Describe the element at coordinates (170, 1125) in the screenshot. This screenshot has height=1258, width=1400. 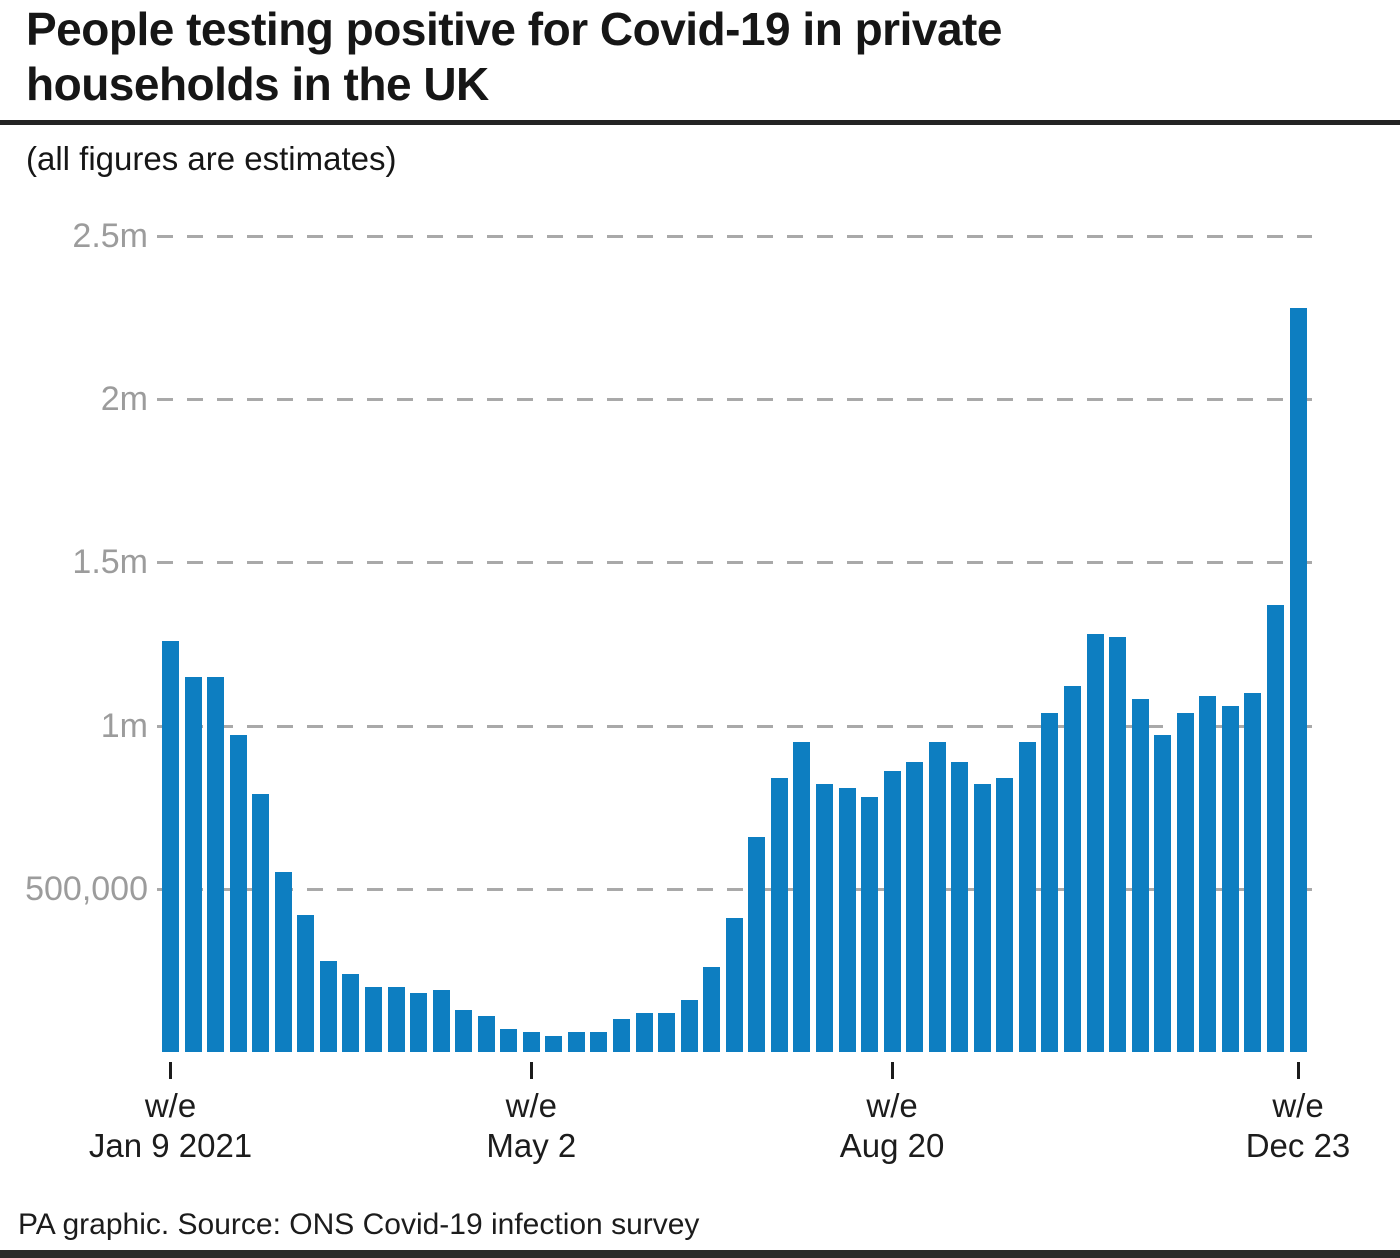
I see `x-axis-label: w/e Jan 9 2021` at that location.